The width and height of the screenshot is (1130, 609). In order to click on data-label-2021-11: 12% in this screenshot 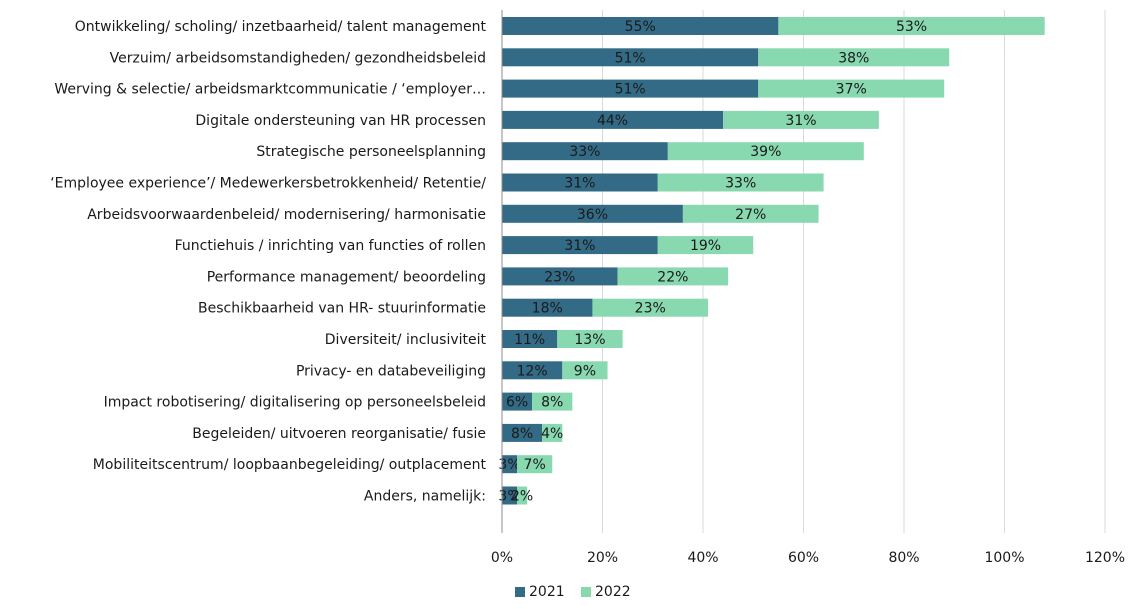, I will do `click(532, 371)`.